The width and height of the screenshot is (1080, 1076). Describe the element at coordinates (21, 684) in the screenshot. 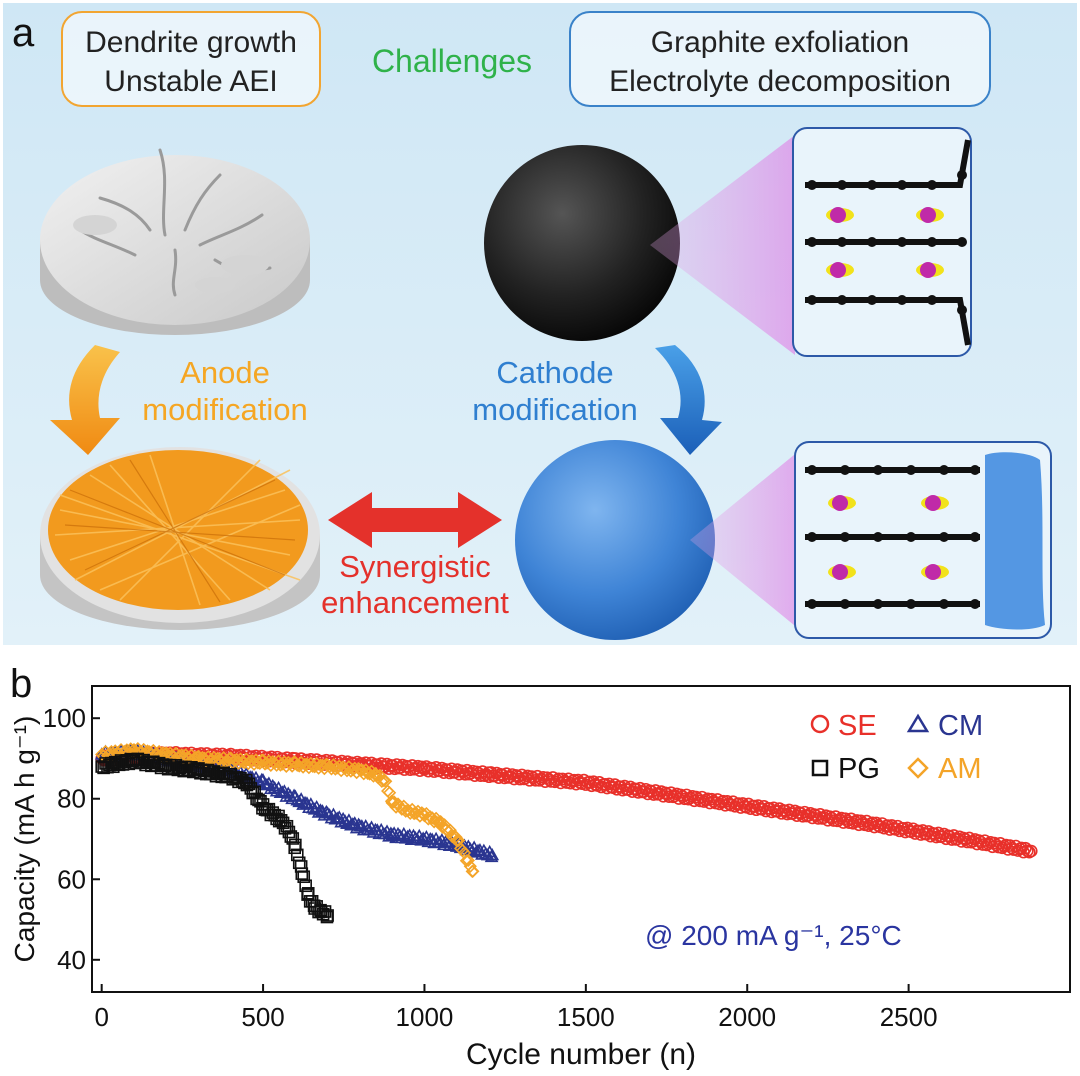

I see `panel-b-label: b` at that location.